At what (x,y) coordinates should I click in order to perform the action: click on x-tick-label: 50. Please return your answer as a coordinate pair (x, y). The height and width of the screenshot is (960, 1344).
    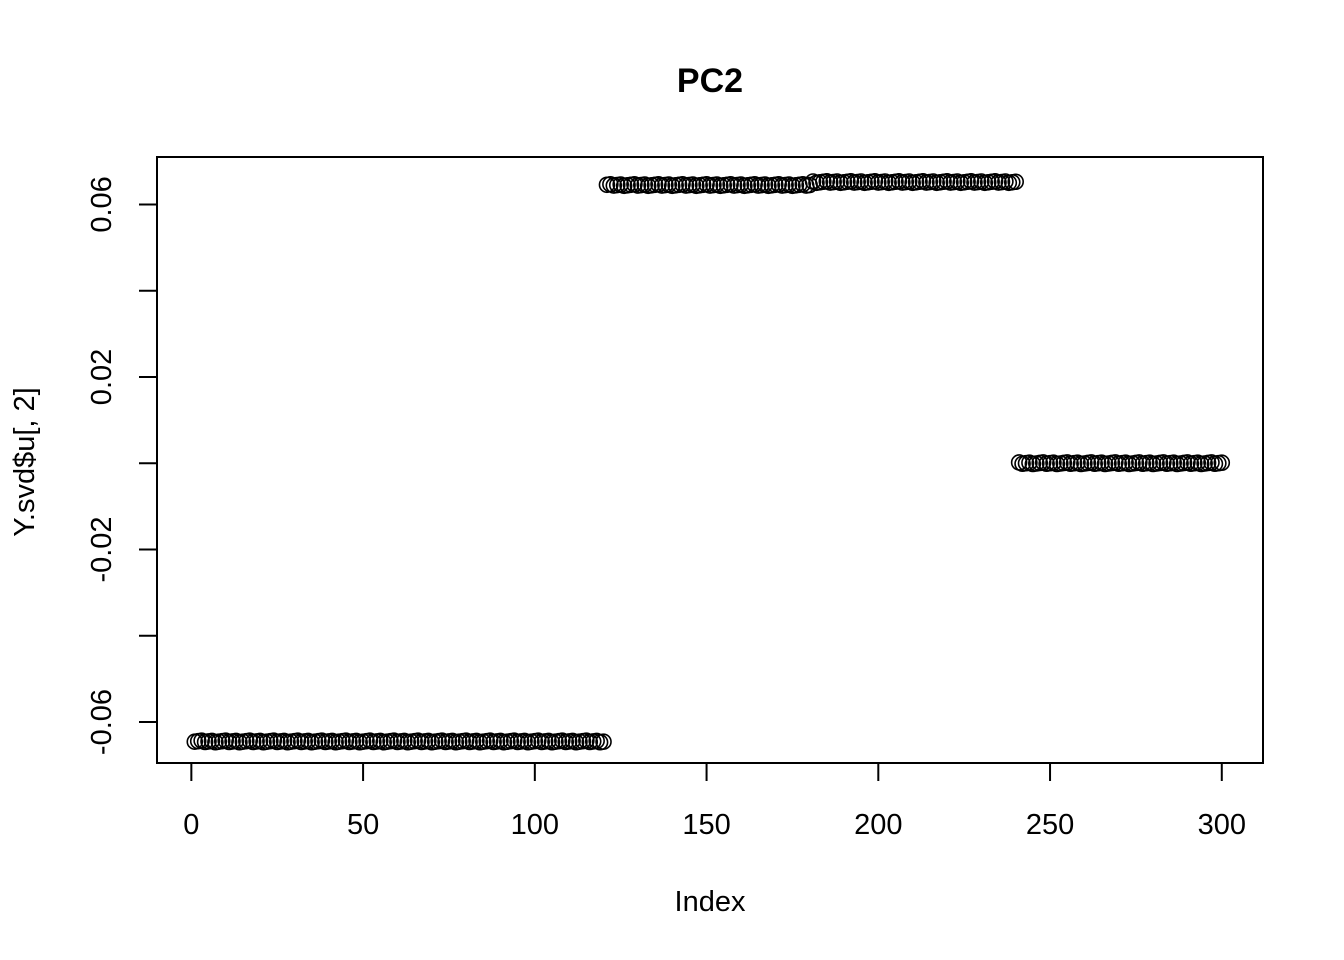
    Looking at the image, I should click on (363, 825).